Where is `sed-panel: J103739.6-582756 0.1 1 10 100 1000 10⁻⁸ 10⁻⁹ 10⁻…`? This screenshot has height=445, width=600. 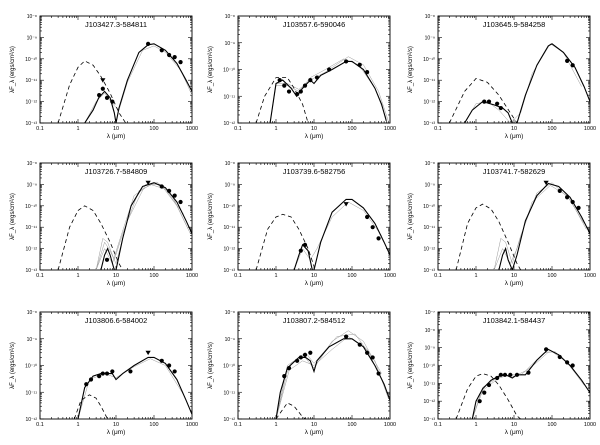
sed-panel: J103739.6-582756 0.1 1 10 100 1000 10⁻⁸ 10⁻⁹ 10⁻… is located at coordinates (302, 224).